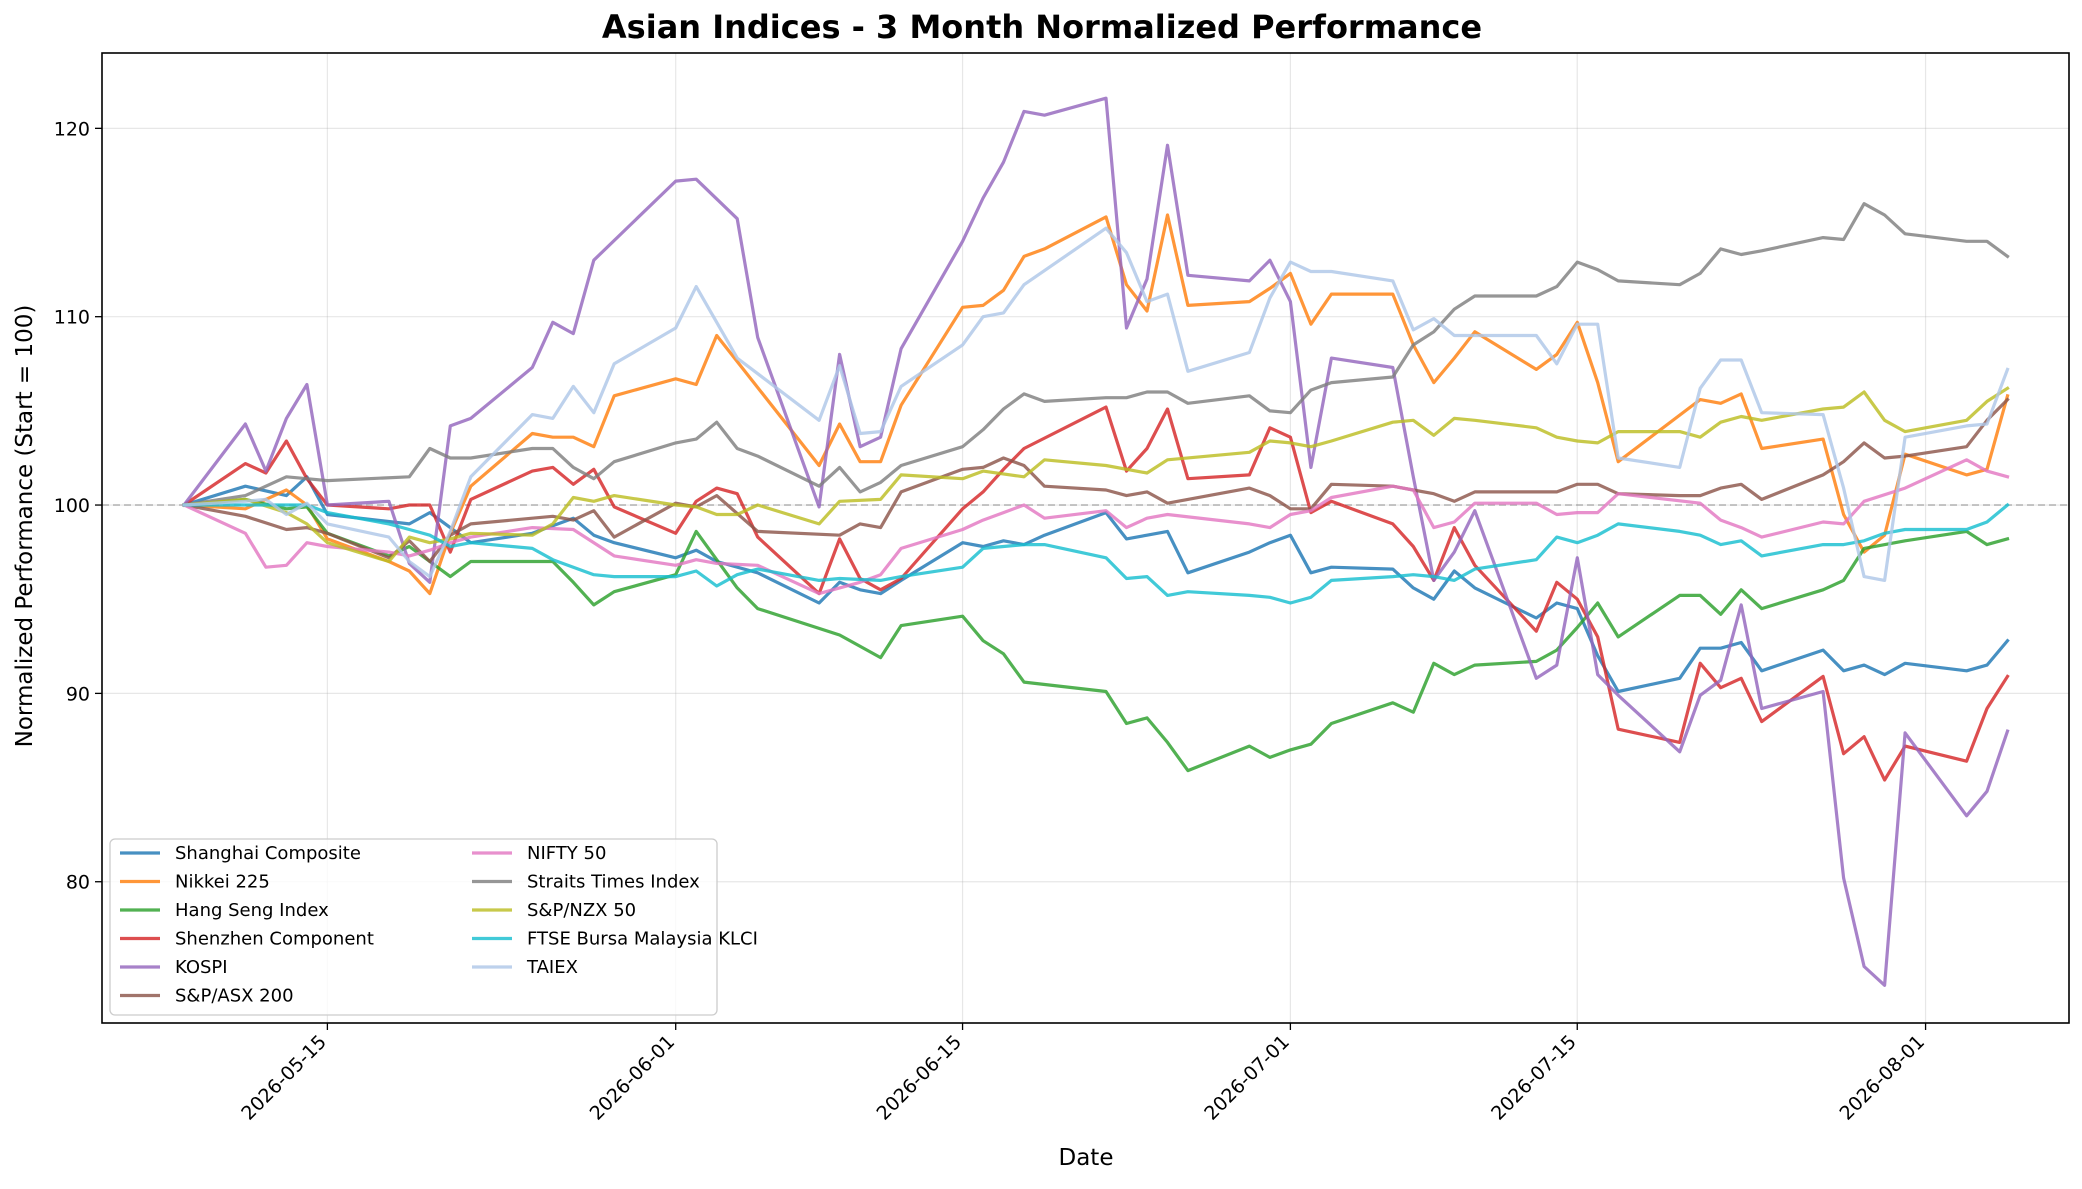 Image resolution: width=2082 pixels, height=1189 pixels. Describe the element at coordinates (284, 1078) in the screenshot. I see `x-tick-label: 2026-05-15` at that location.